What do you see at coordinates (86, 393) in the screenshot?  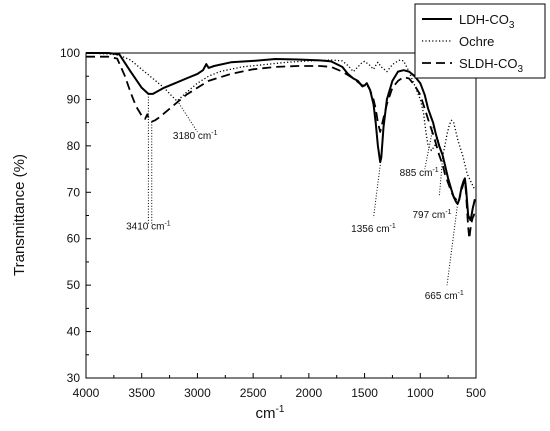 I see `x-tick-label: 4000` at bounding box center [86, 393].